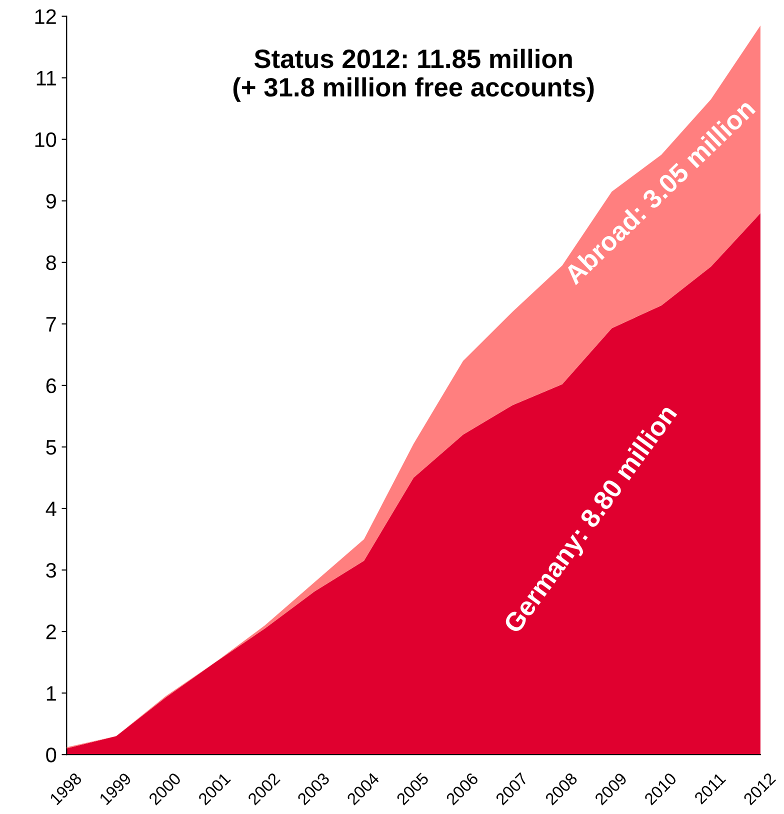 The image size is (784, 814). Describe the element at coordinates (51, 693) in the screenshot. I see `y-tick-label: 1` at that location.